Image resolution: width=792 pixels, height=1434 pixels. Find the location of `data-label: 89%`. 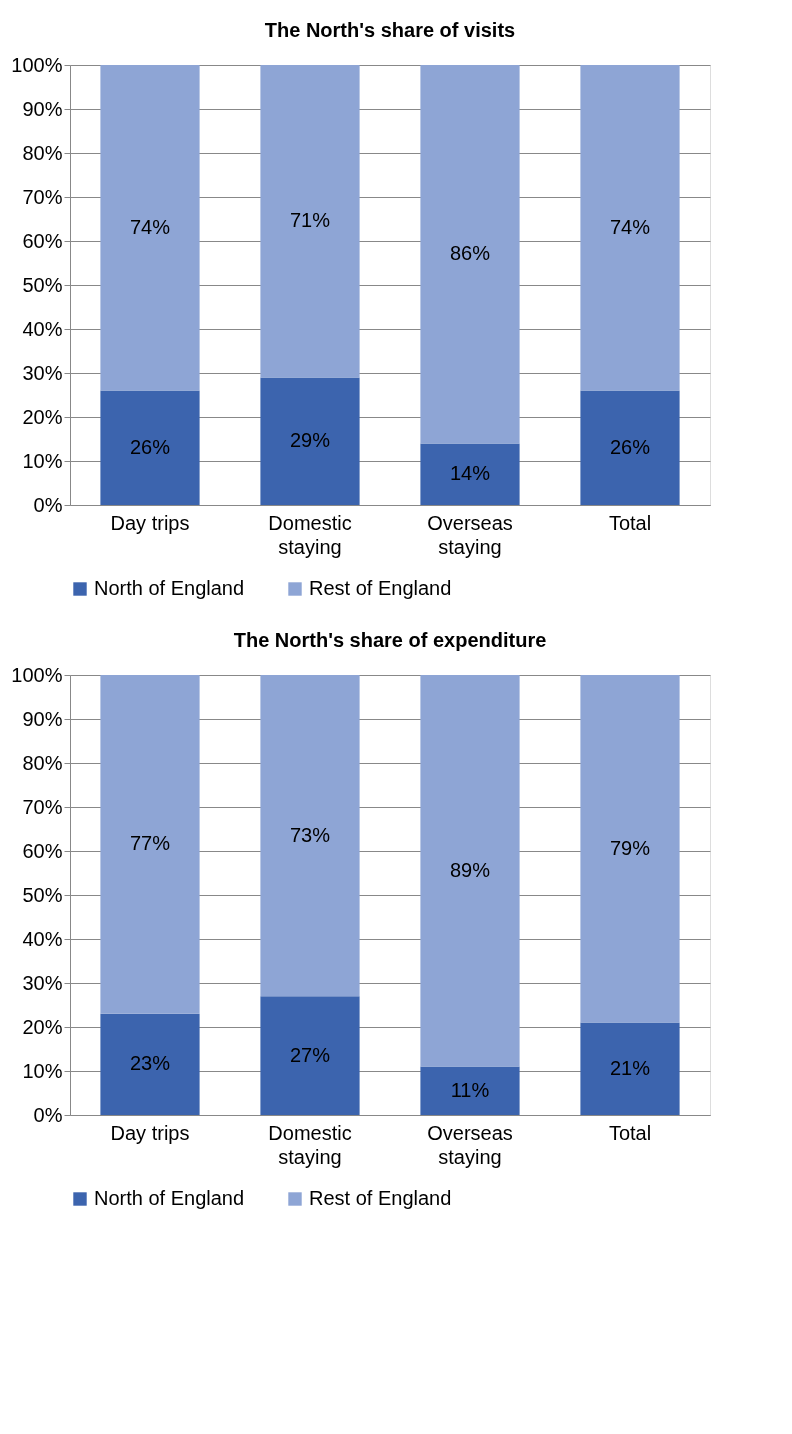

data-label: 89% is located at coordinates (470, 869).